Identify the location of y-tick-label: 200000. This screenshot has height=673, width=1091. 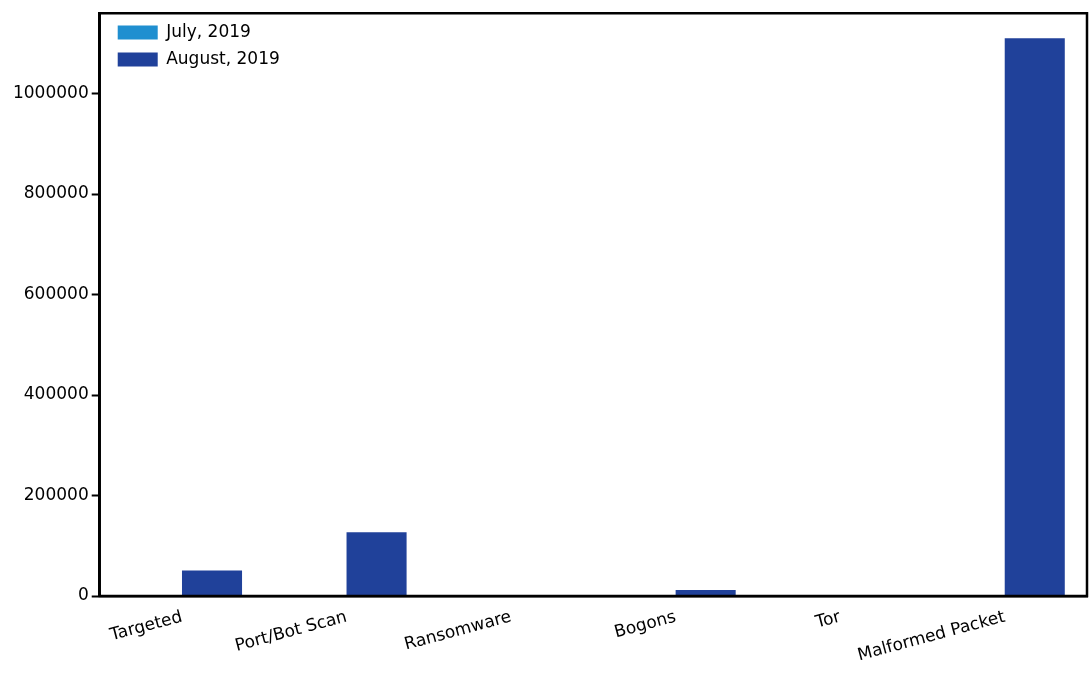
(56, 493).